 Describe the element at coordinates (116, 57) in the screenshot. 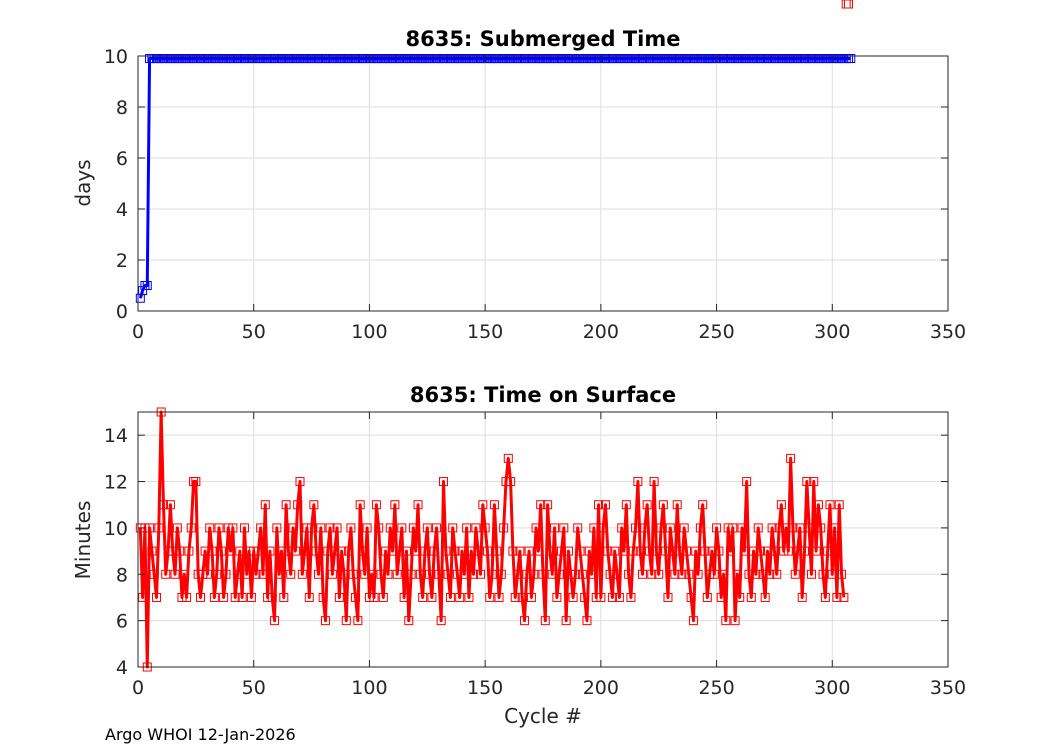

I see `y-tick-label: 10` at that location.